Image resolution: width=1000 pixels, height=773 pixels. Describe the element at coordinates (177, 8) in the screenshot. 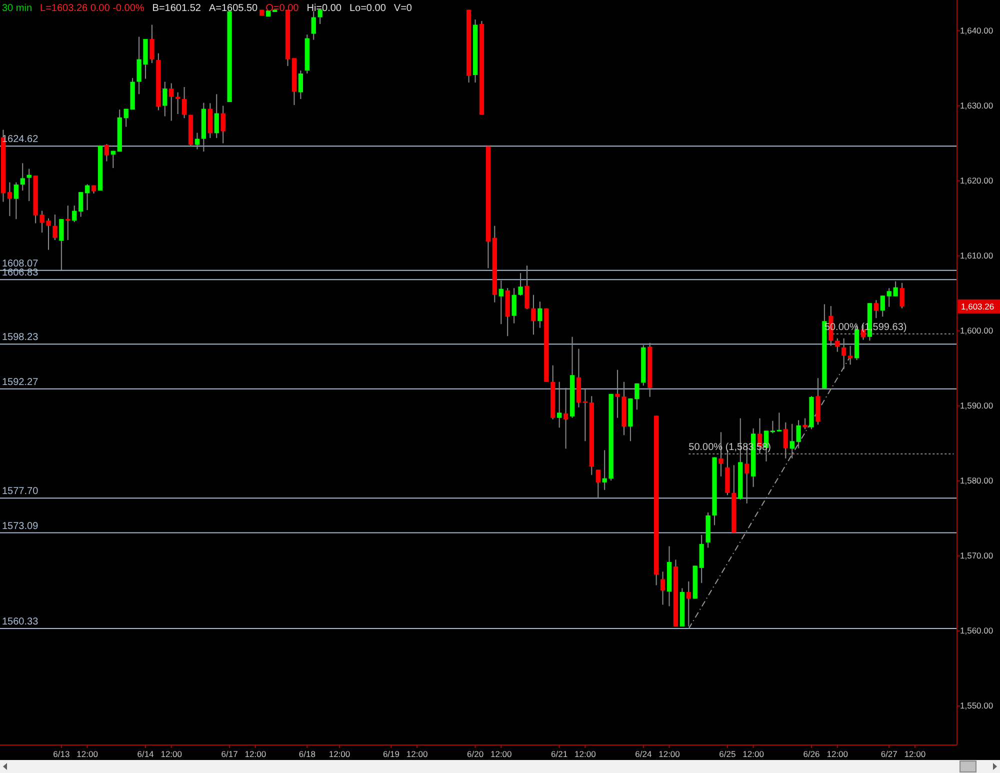

I see `annotation: B=1601.52` at that location.